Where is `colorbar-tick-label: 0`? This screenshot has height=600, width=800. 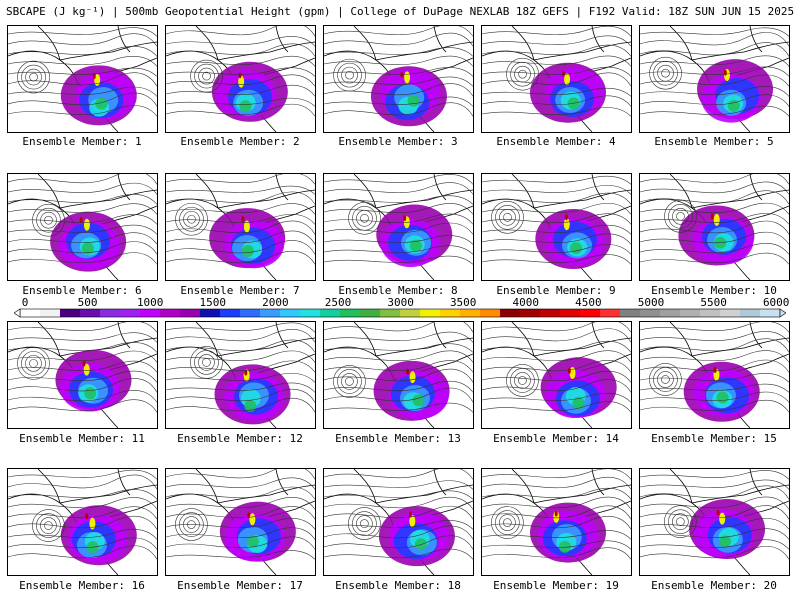
colorbar-tick-label: 0 is located at coordinates (25, 302).